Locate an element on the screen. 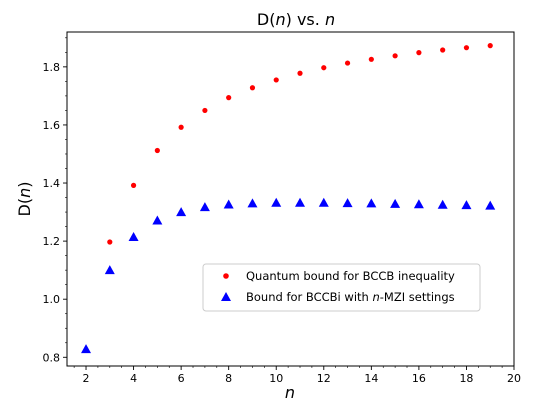 This screenshot has height=405, width=534. legend-label-quantum-bound: Quantum bound for BCCB inequality is located at coordinates (350, 276).